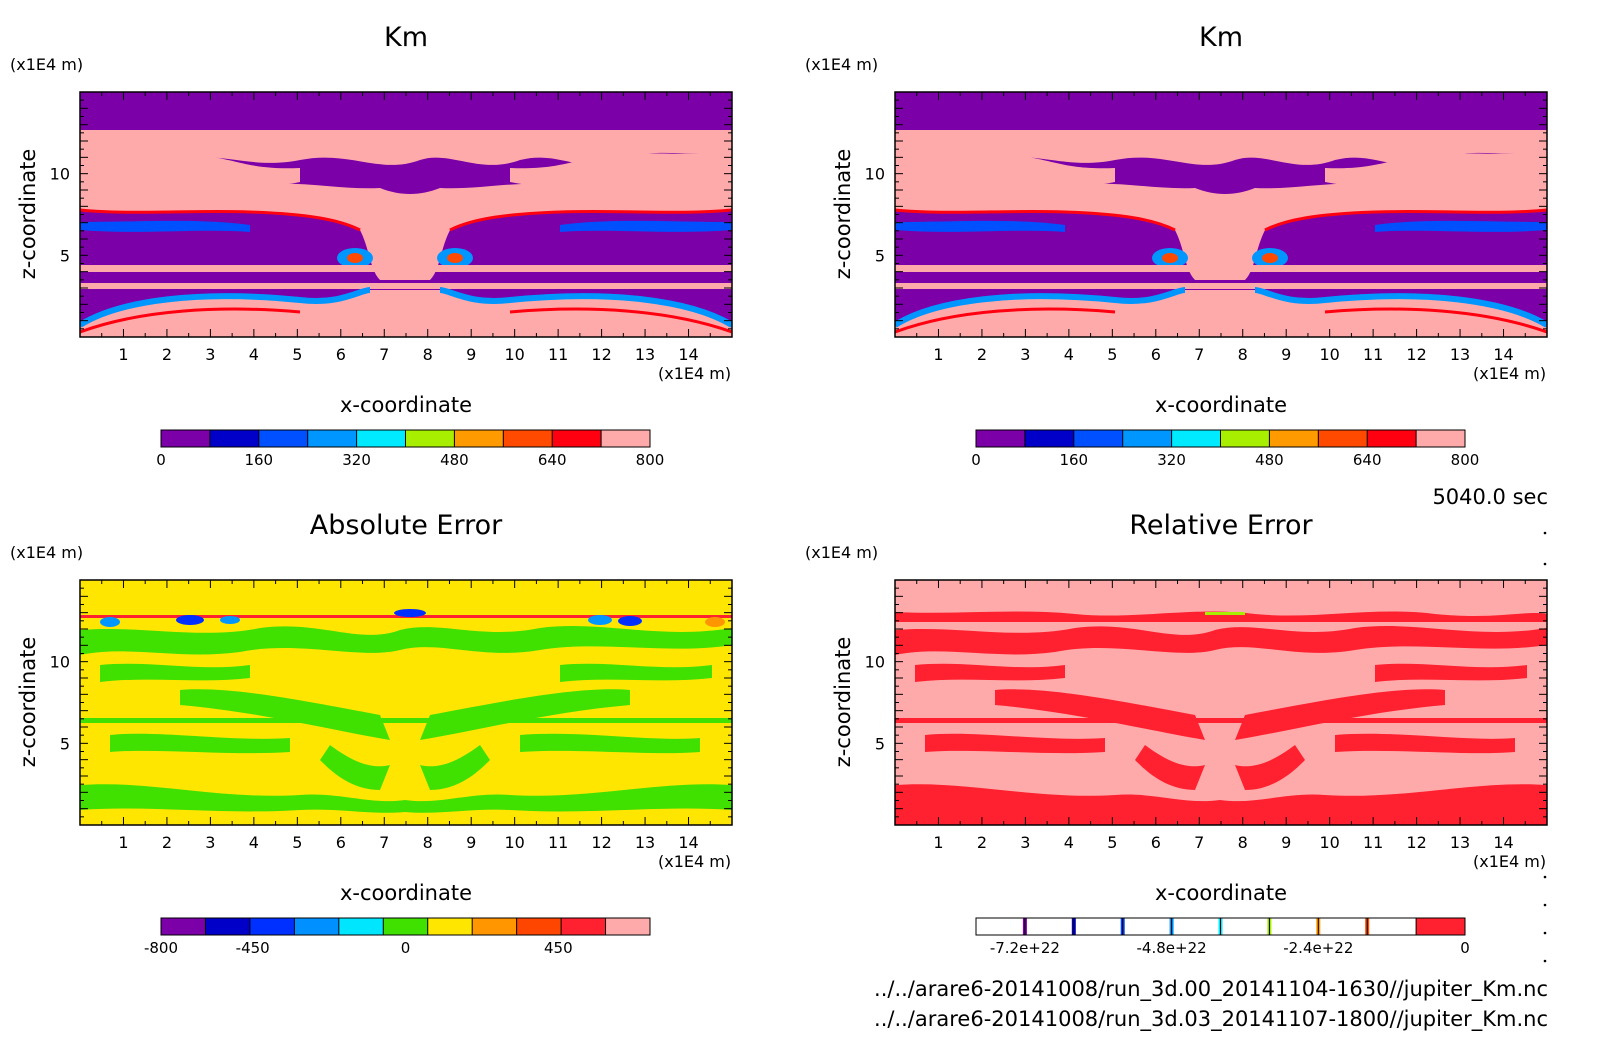 This screenshot has height=1054, width=1604. What do you see at coordinates (1171, 460) in the screenshot?
I see `colorbar-tick-label: 320` at bounding box center [1171, 460].